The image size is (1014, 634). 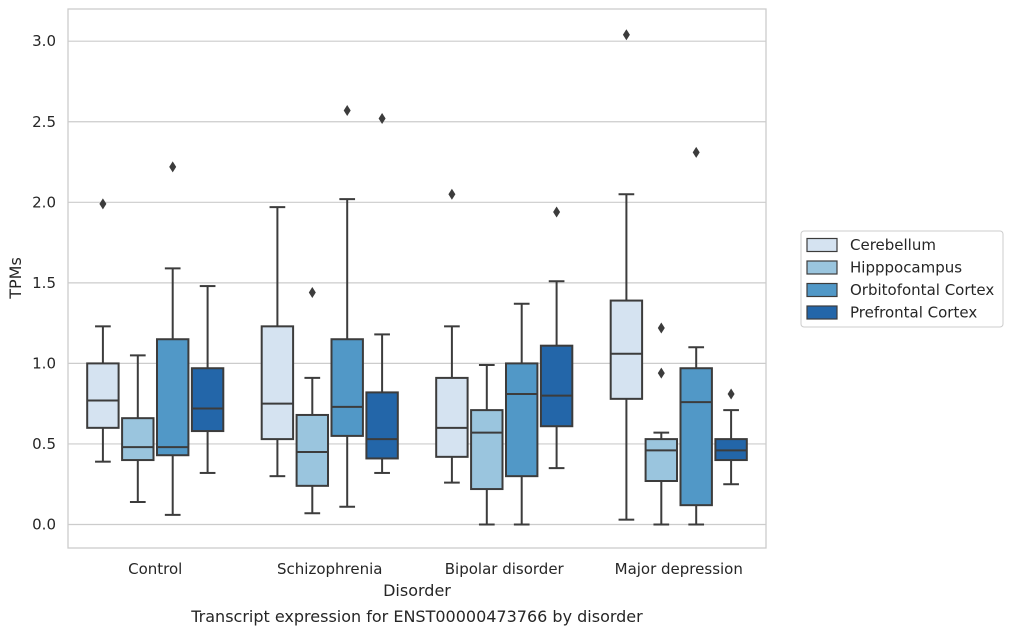 I want to click on y-tick-labels: 0.0 0.5 1.0 1.5 2.0 2.5 3.0, so click(x=44, y=282).